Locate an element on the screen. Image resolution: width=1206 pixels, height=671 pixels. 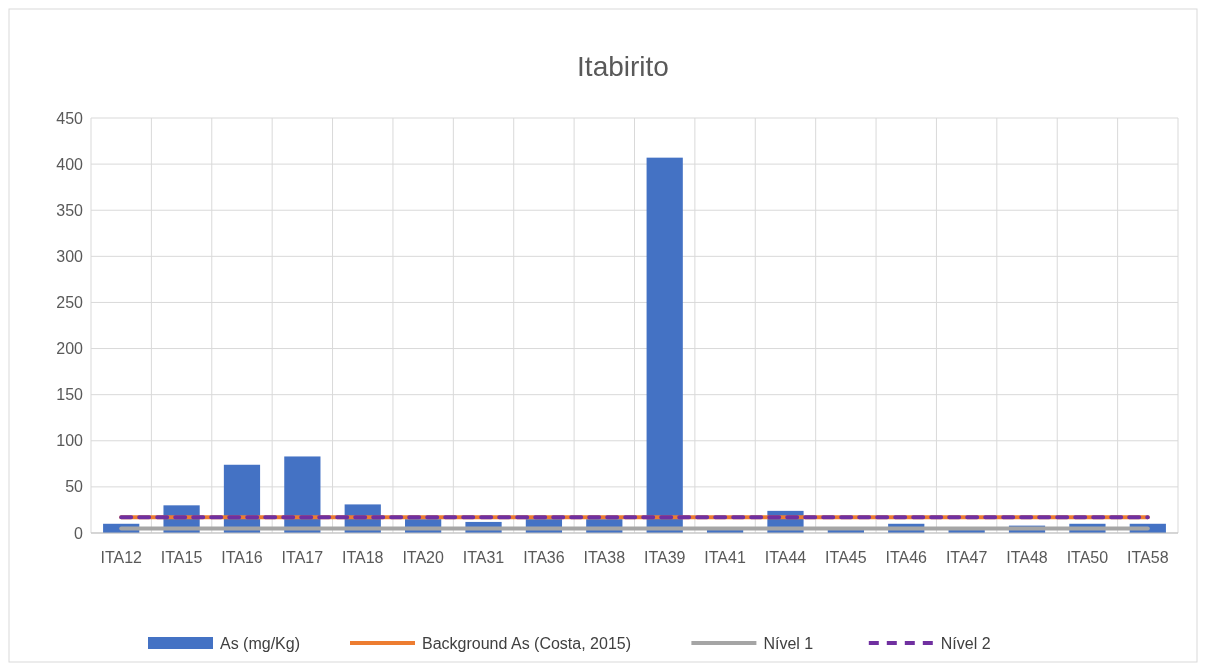
bar is located at coordinates (664, 345).